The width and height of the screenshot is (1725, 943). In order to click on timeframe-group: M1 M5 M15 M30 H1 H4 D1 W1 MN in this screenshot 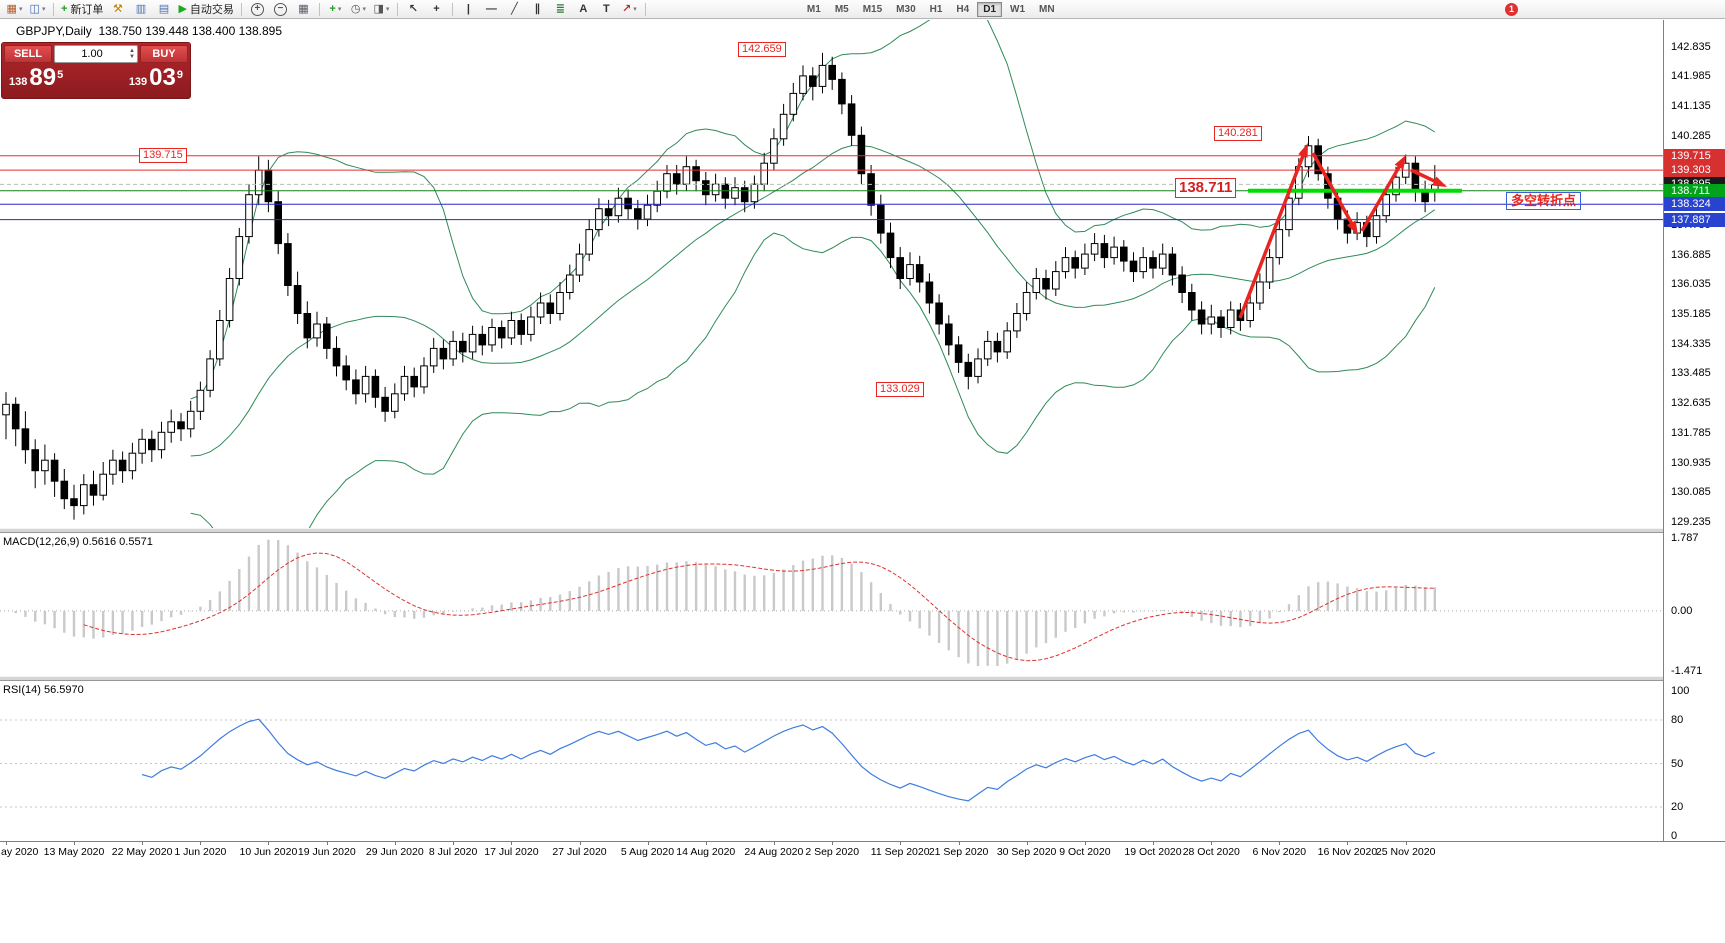, I will do `click(931, 9)`.